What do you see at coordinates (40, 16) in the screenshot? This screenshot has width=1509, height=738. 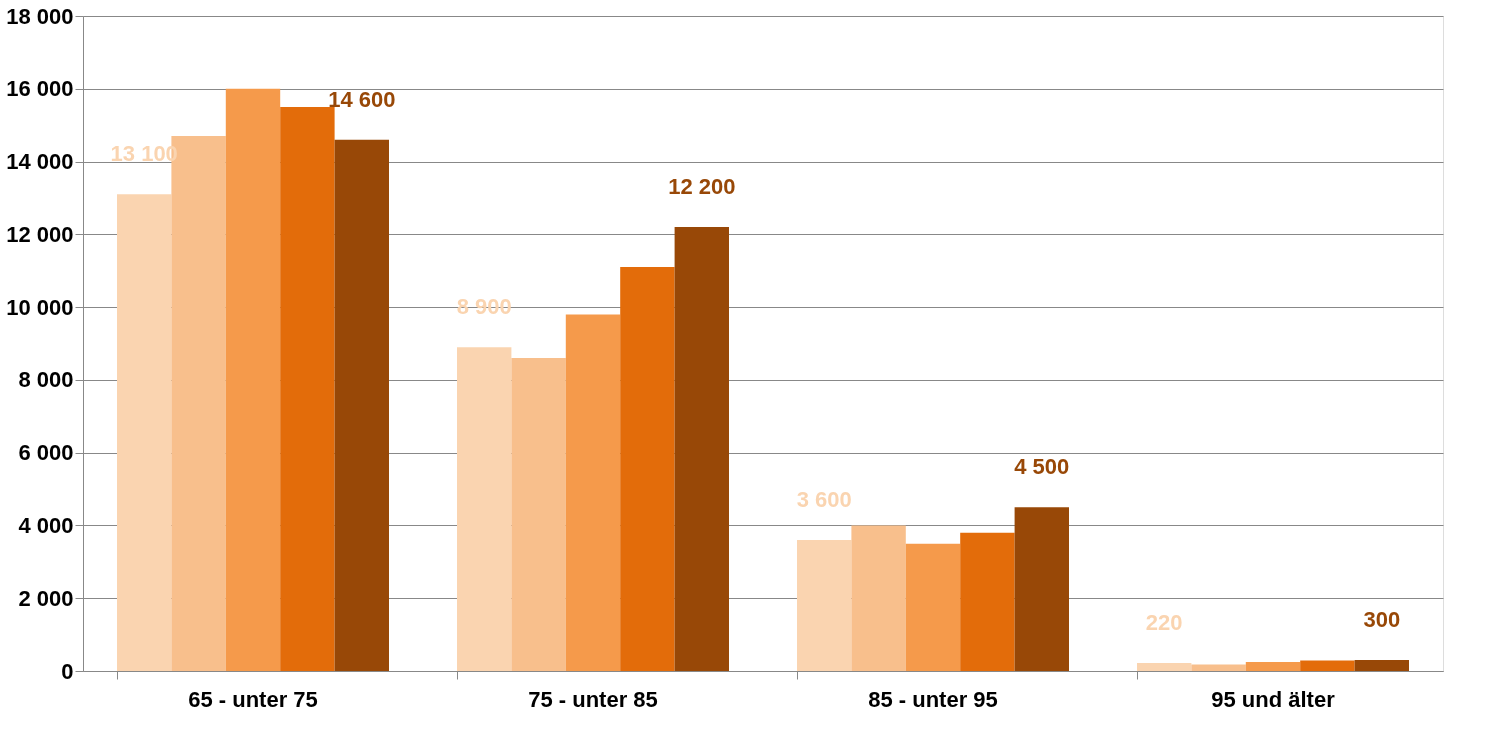 I see `y-tick-label: 18 000` at bounding box center [40, 16].